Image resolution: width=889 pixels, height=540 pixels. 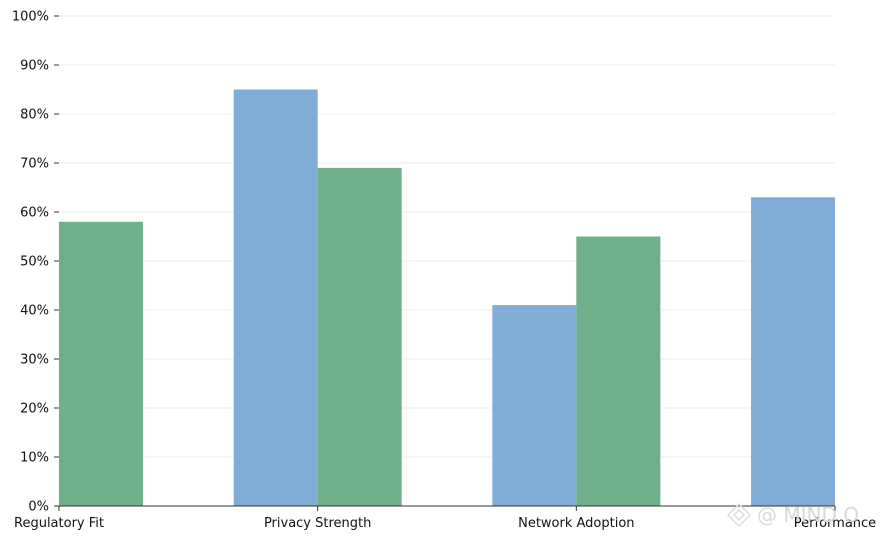 I want to click on watermark: @ MIND O, so click(x=792, y=515).